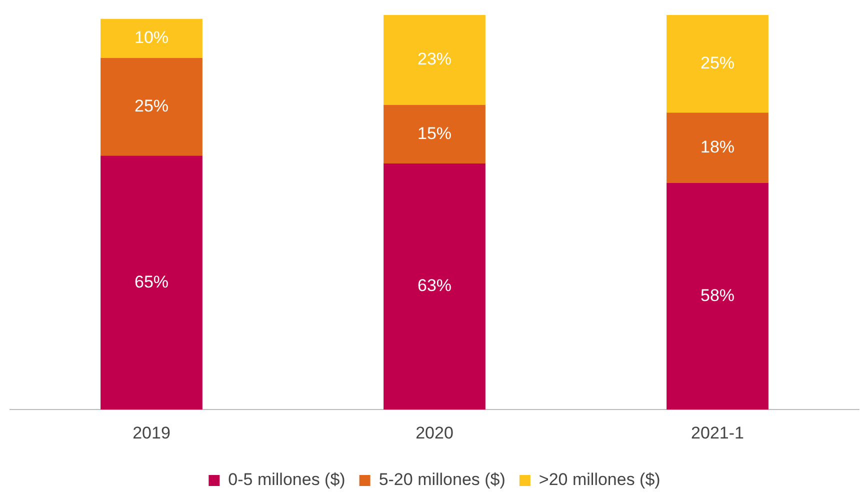 Image resolution: width=861 pixels, height=499 pixels. I want to click on legend-label: >20 millones ($), so click(599, 480).